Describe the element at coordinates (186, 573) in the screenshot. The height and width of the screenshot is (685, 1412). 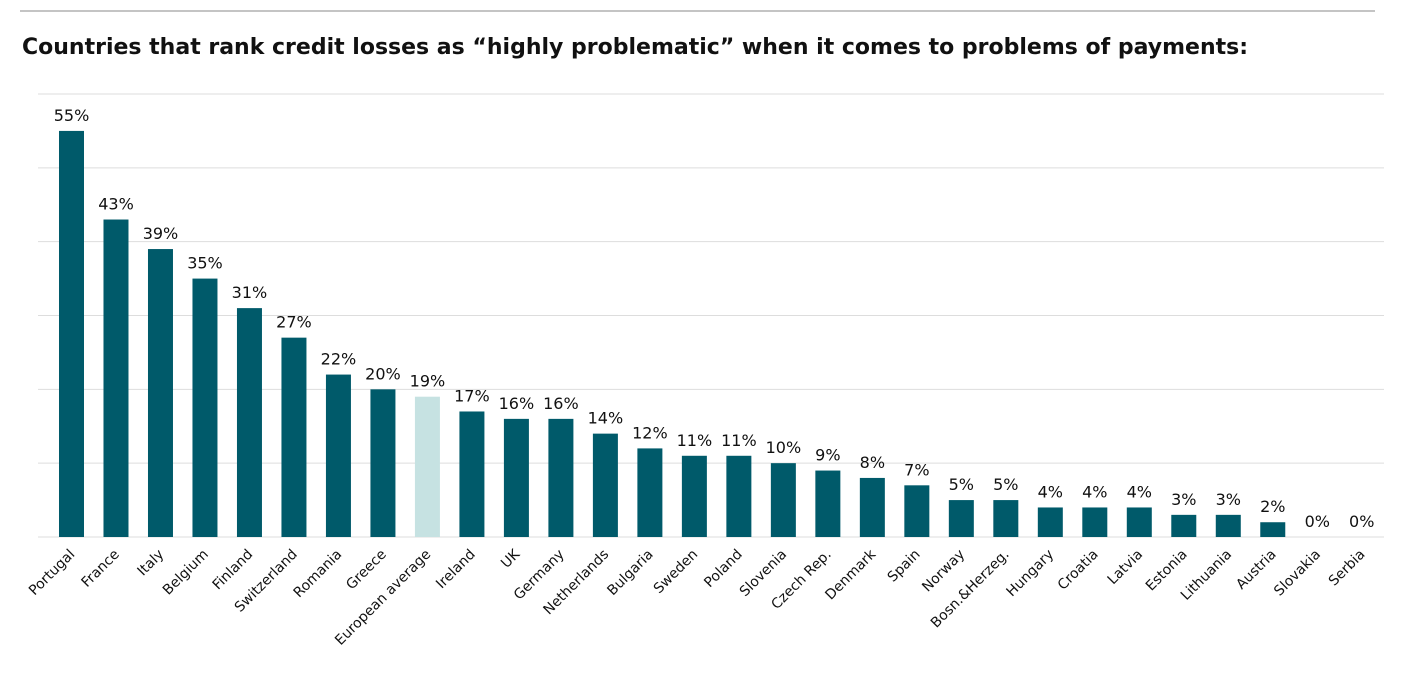
I see `x-tick-label: Belgium` at that location.